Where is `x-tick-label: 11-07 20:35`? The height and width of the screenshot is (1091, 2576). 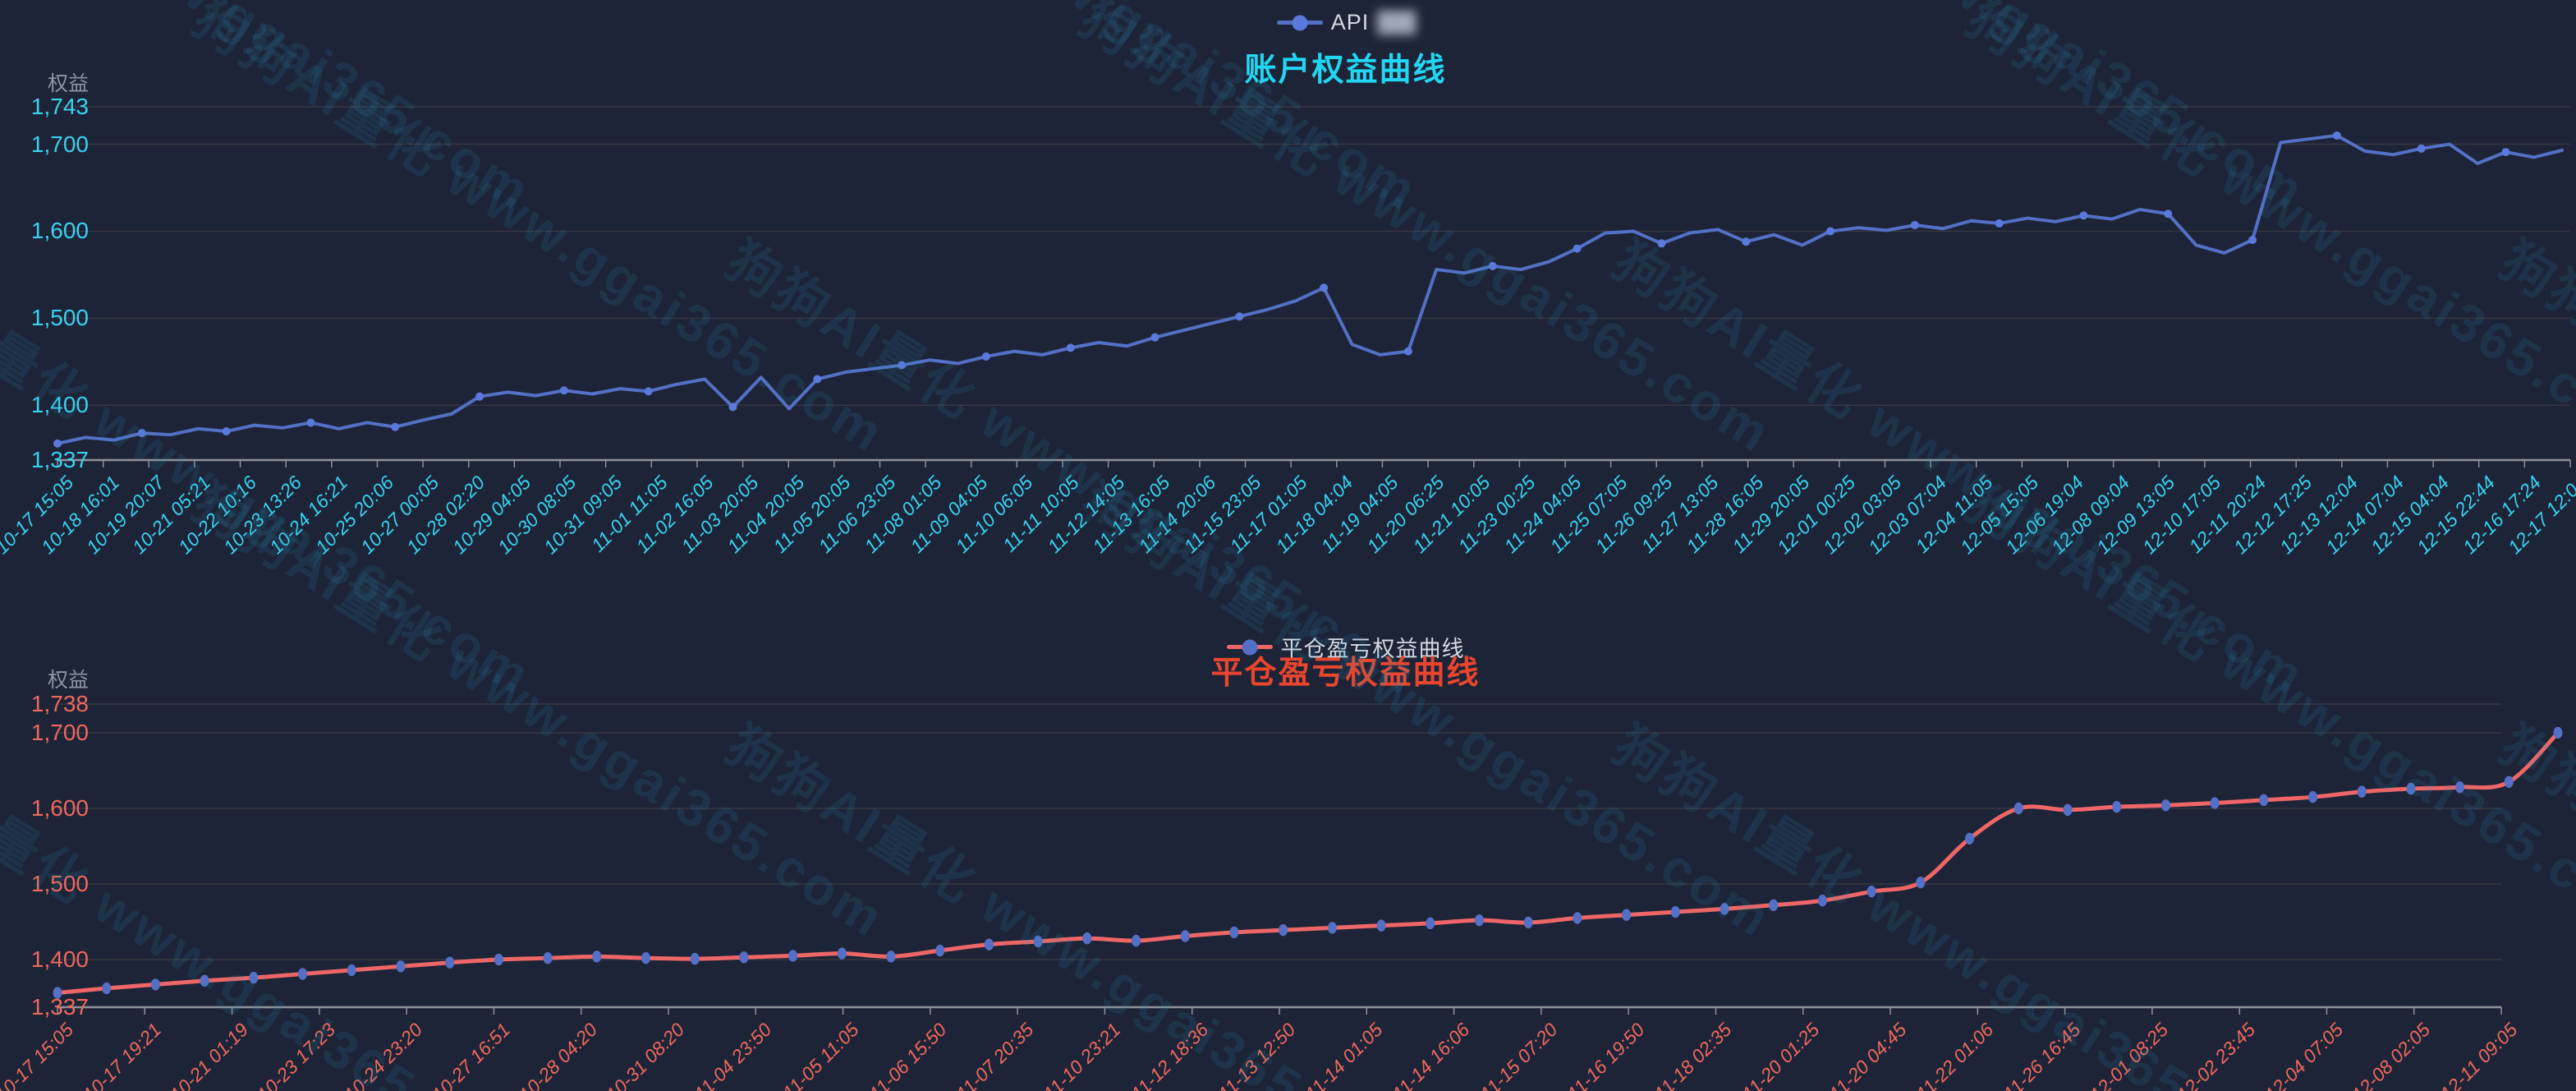 x-tick-label: 11-07 20:35 is located at coordinates (995, 1055).